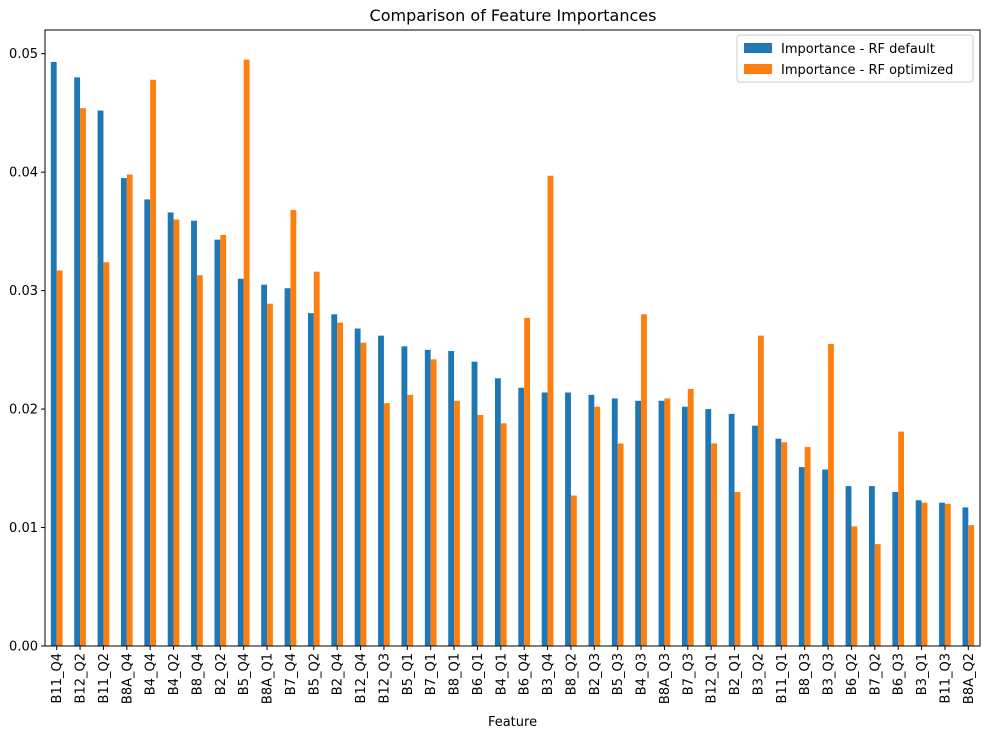 This screenshot has height=732, width=986. I want to click on bar-rf-optimized-b8a_q2, so click(971, 585).